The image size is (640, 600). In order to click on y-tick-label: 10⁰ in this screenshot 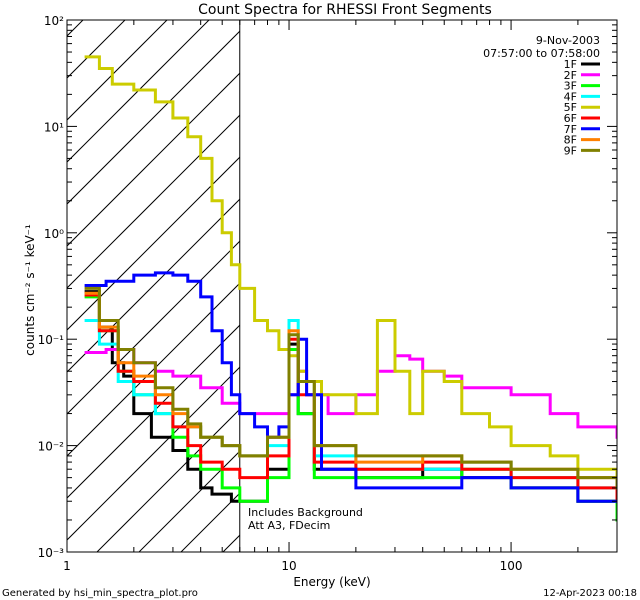, I will do `click(54, 234)`.